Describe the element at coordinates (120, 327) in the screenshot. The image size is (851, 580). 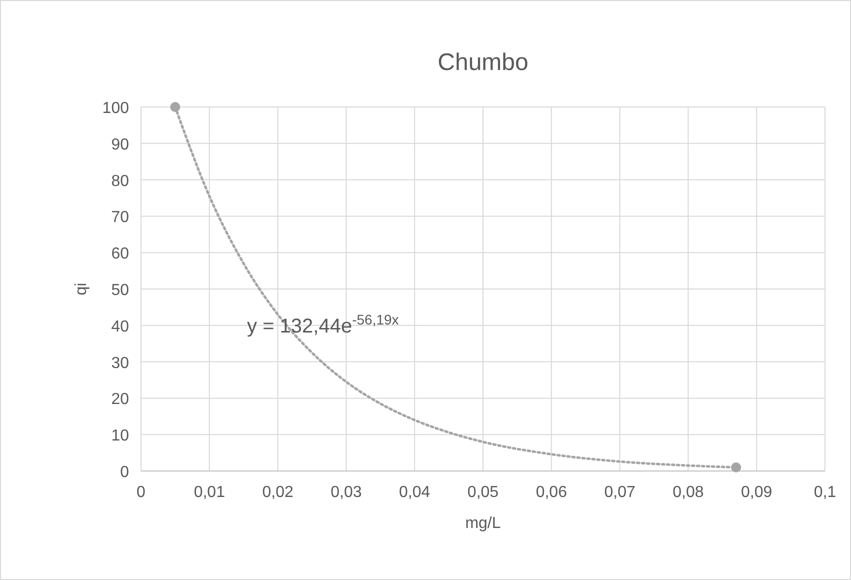
I see `y-tick-label: 40` at that location.